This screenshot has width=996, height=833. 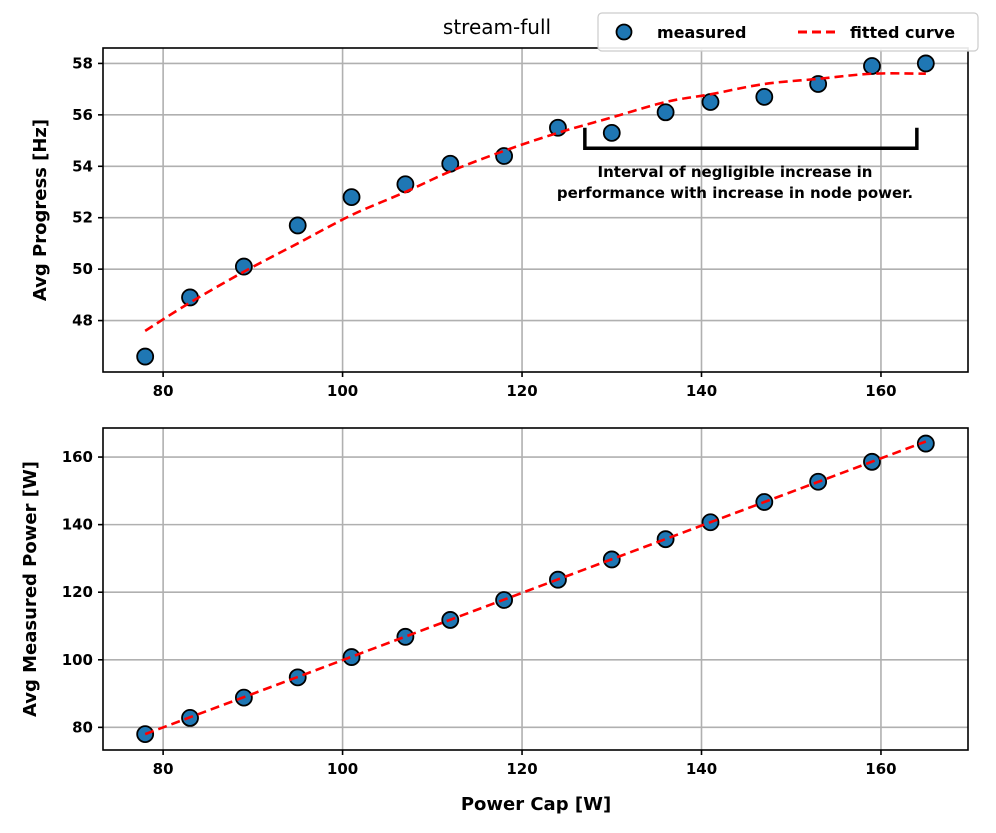 I want to click on top-y-tick-label: 50, so click(x=82, y=269).